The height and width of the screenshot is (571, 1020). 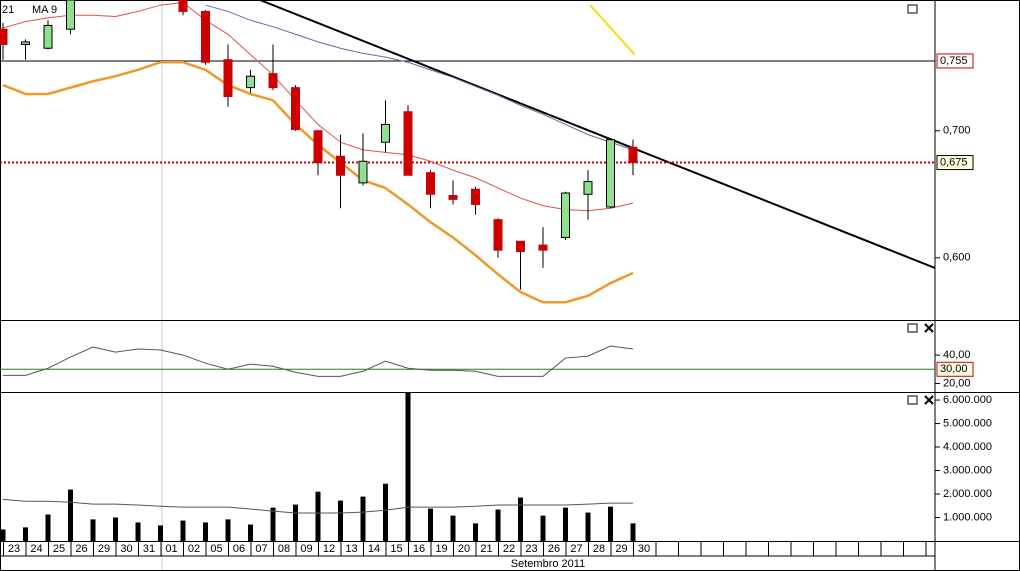 What do you see at coordinates (967, 447) in the screenshot?
I see `y-tick-label: 4.000.000` at bounding box center [967, 447].